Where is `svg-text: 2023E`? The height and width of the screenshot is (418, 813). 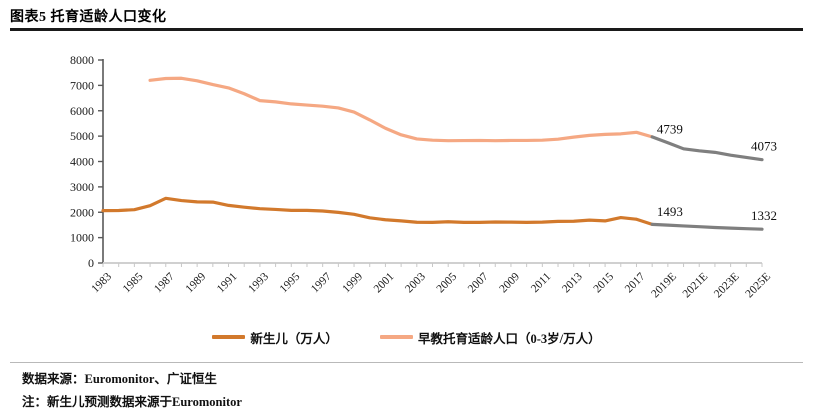
svg-text: 2023E is located at coordinates (727, 286).